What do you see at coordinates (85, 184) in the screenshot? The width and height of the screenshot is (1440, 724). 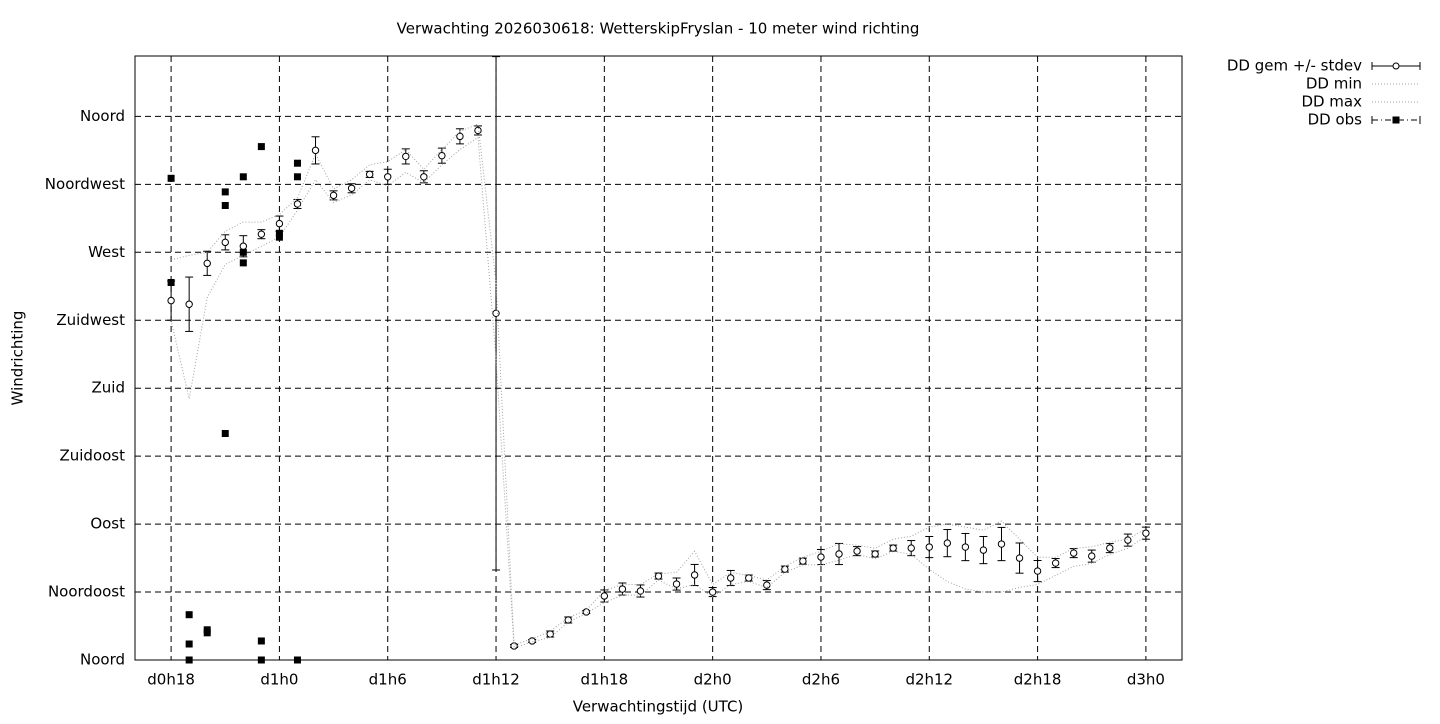 I see `y-tick-label: Noordwest` at bounding box center [85, 184].